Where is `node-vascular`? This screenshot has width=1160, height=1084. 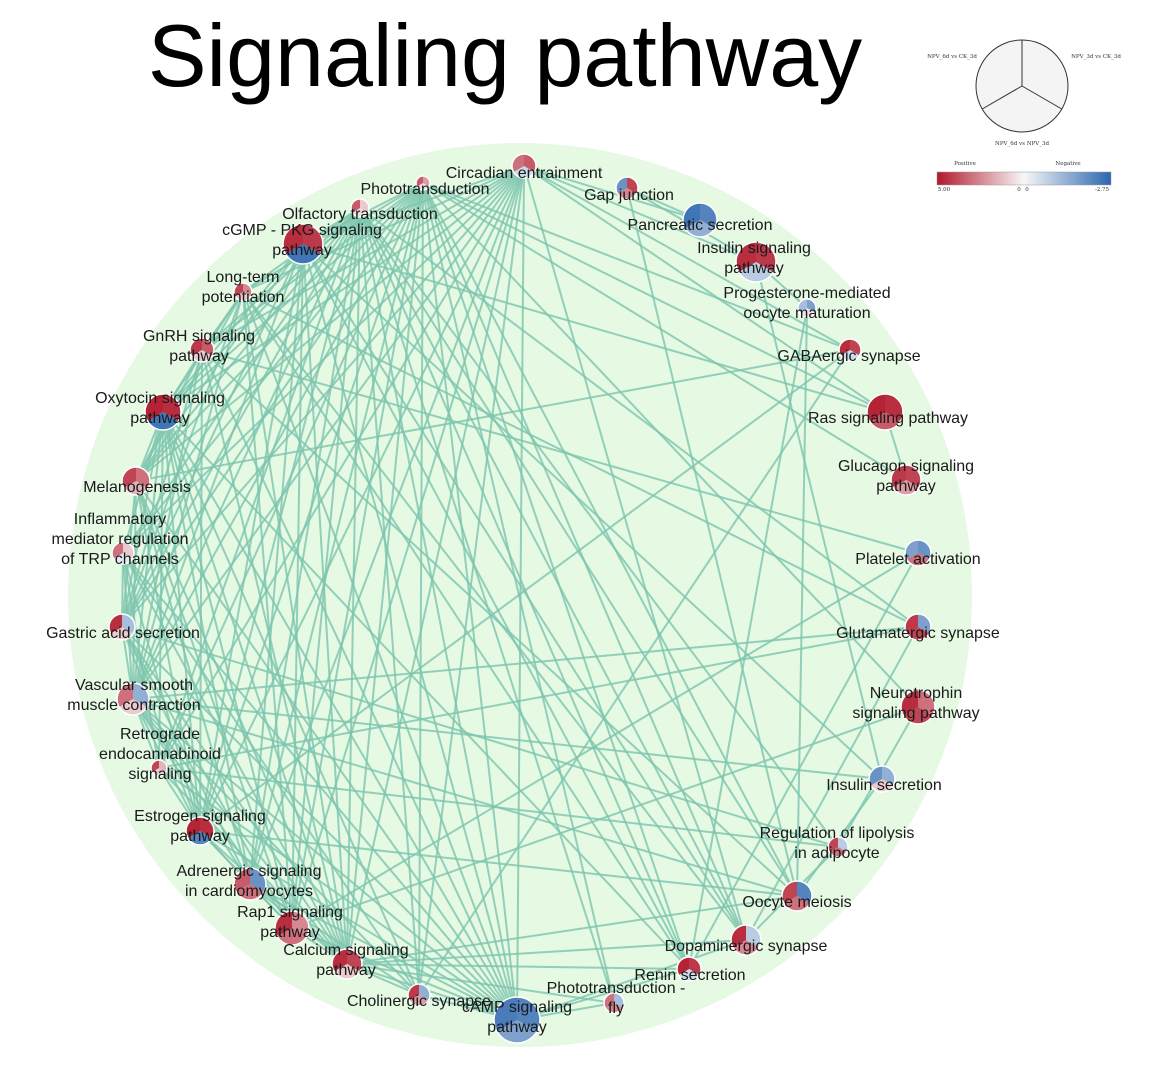
node-vascular is located at coordinates (133, 699).